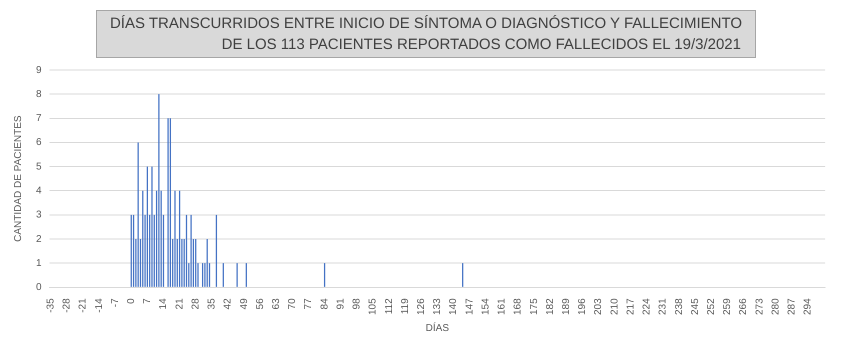  I want to click on x-tick-label: 266, so click(744, 307).